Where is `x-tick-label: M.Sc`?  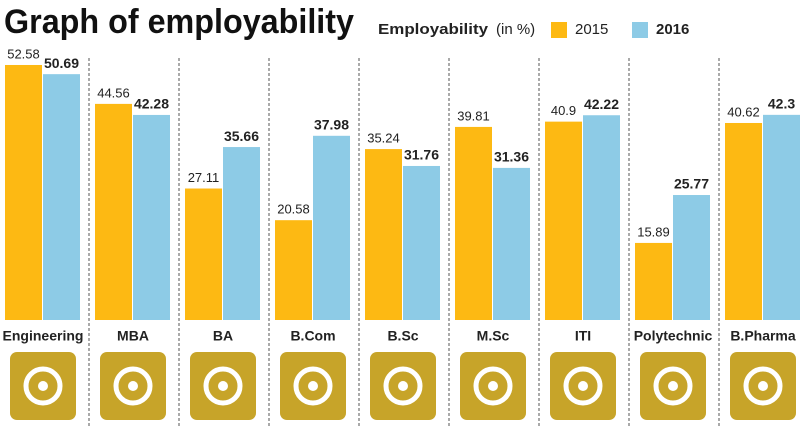
x-tick-label: M.Sc is located at coordinates (493, 336).